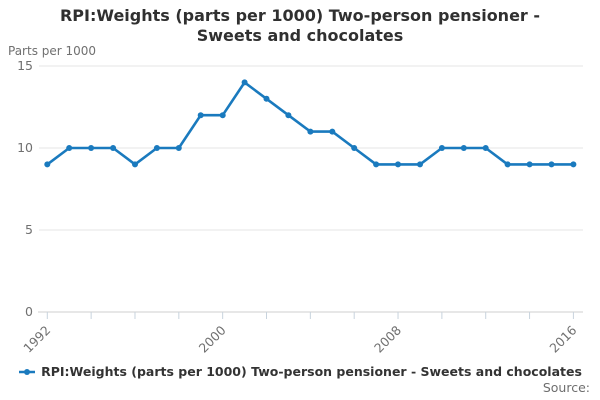 The height and width of the screenshot is (400, 600). Describe the element at coordinates (29, 311) in the screenshot. I see `y-tick-label: 0` at that location.